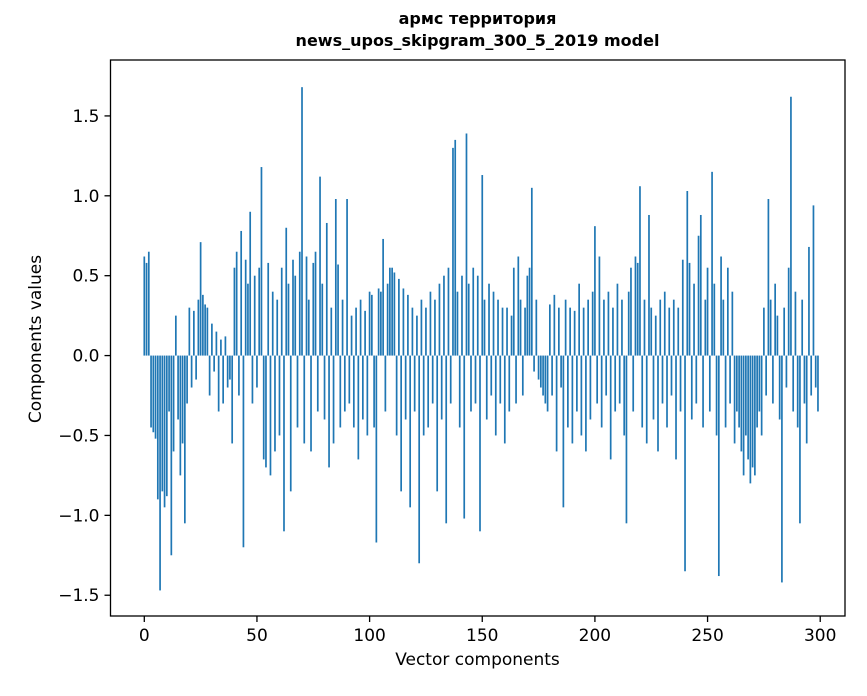 Image resolution: width=867 pixels, height=696 pixels. What do you see at coordinates (369, 636) in the screenshot?
I see `x-tick-label: 100` at bounding box center [369, 636].